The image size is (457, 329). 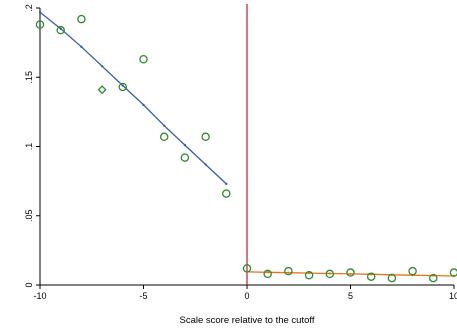 What do you see at coordinates (39, 296) in the screenshot?
I see `x-tick-label: -10` at bounding box center [39, 296].